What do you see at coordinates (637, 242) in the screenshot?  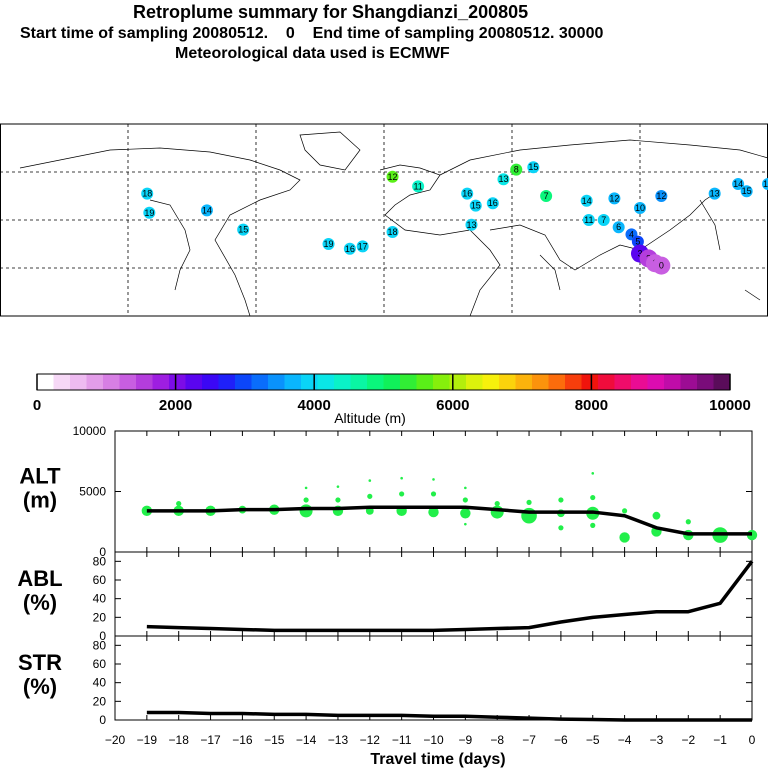 I see `map-plume-label: 5` at bounding box center [637, 242].